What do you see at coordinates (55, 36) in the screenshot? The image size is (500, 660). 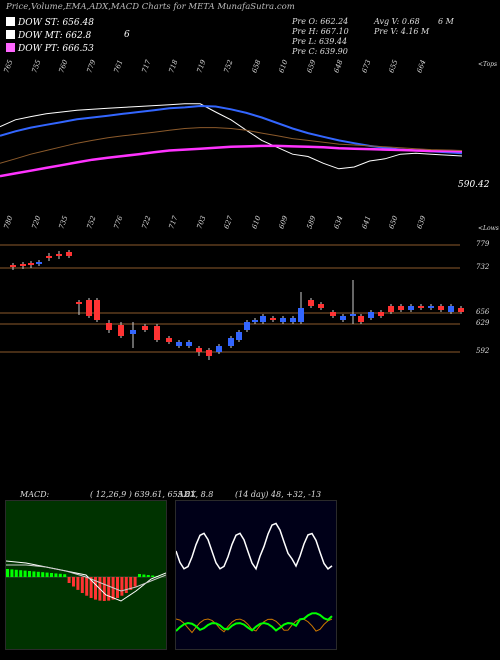 I see `legend-dow-mt-label: DOW MT: 662.8` at bounding box center [55, 36].